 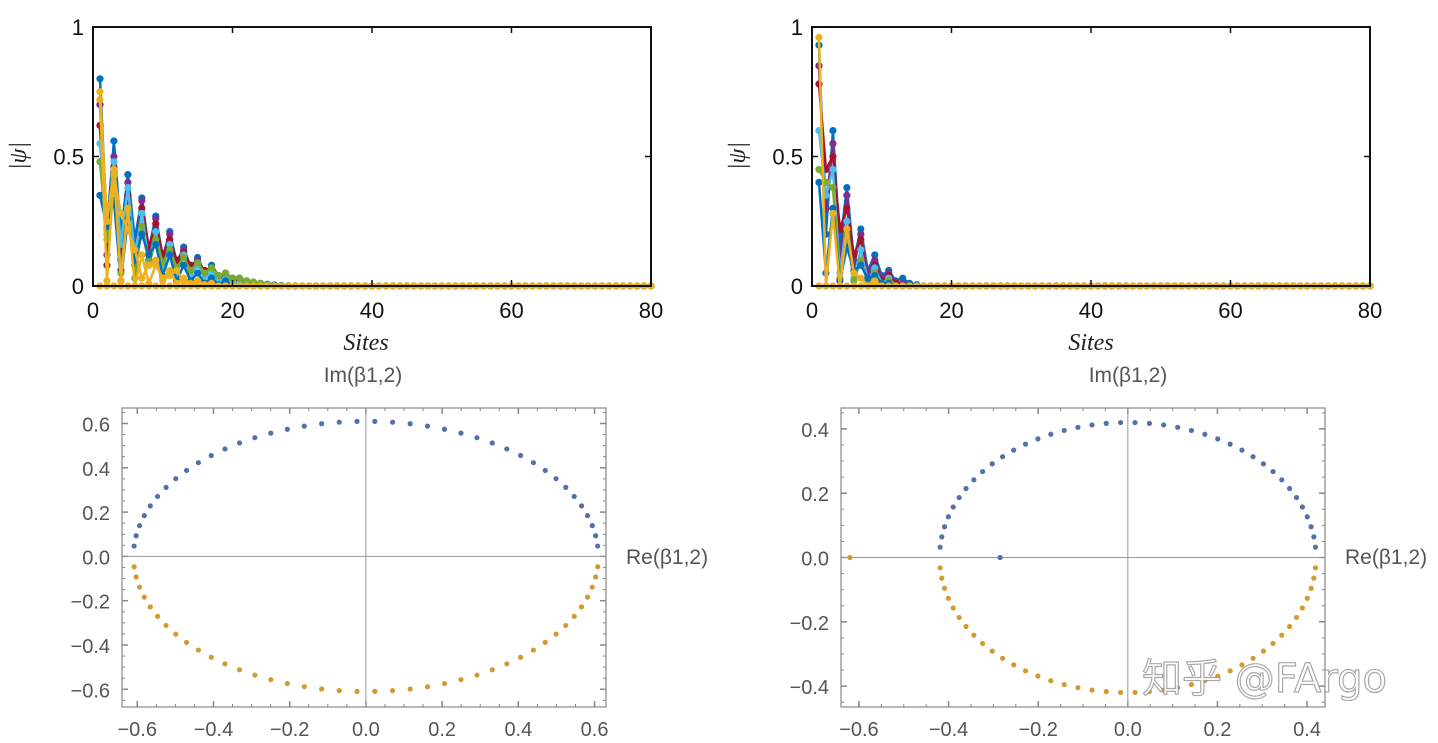 I want to click on y-tick-label: −0.6, so click(x=90, y=691).